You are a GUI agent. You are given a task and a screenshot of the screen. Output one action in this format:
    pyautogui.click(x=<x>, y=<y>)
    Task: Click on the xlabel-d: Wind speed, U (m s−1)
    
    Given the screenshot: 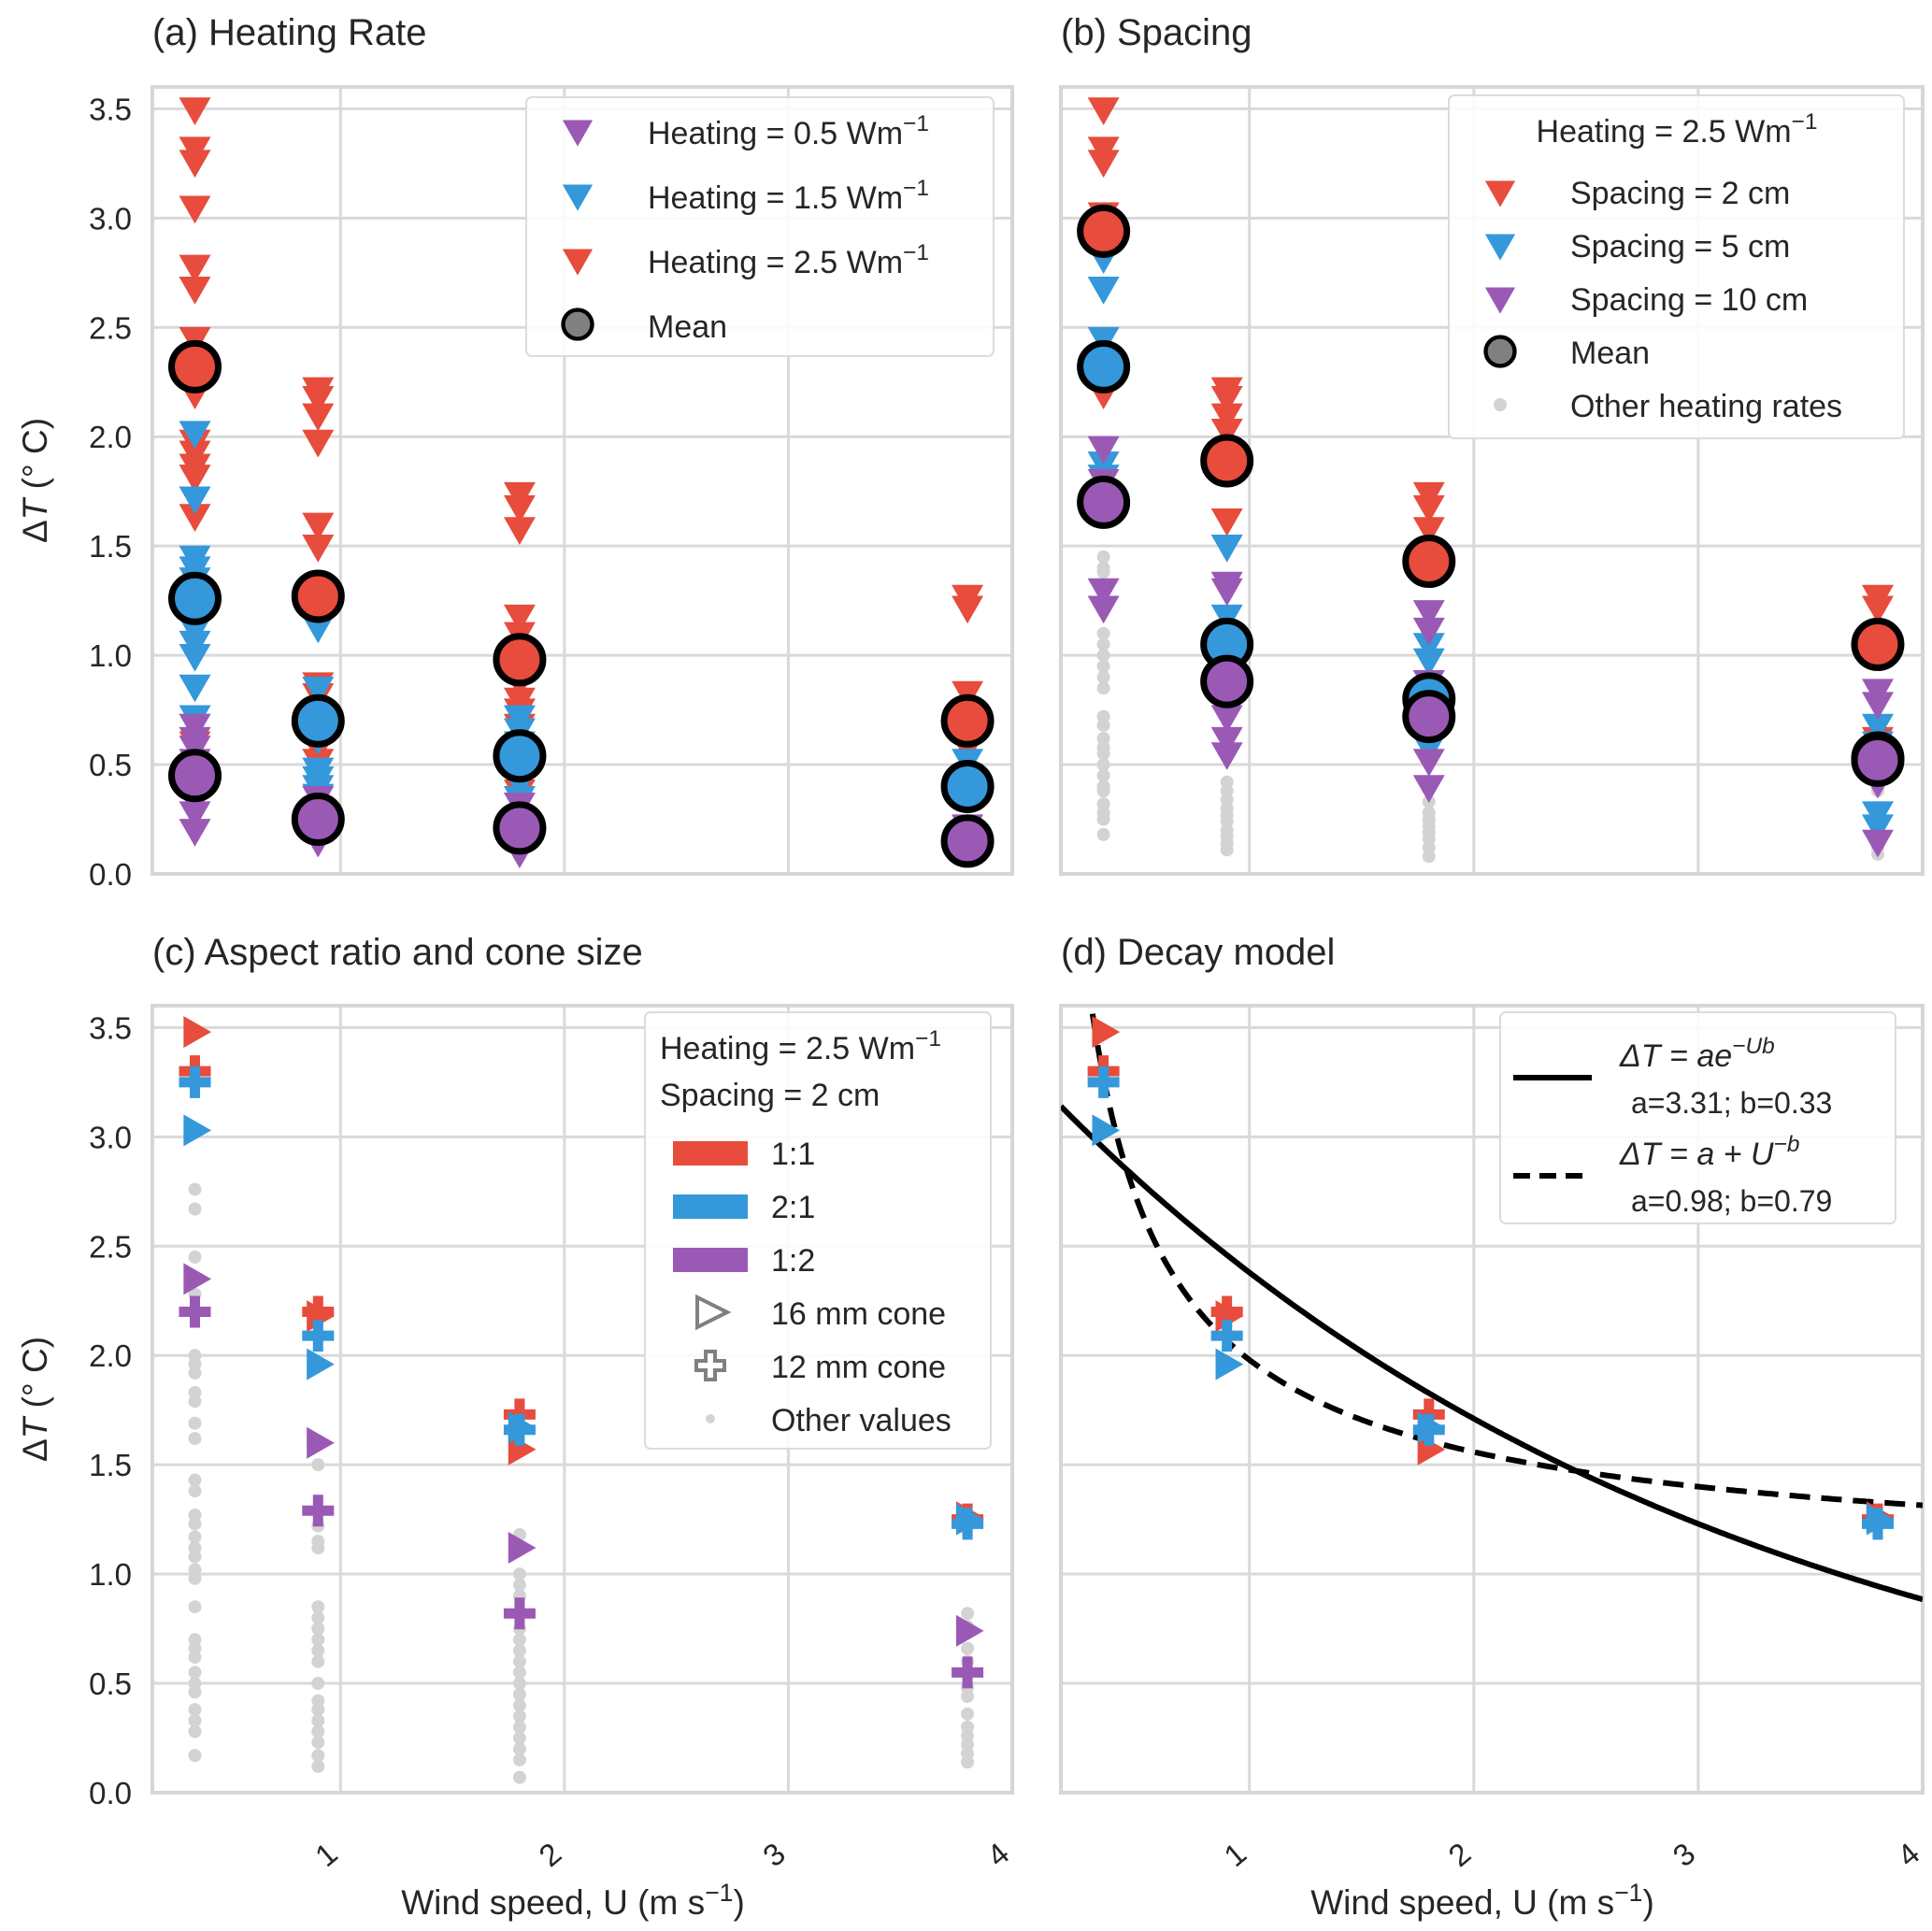 What is the action you would take?
    pyautogui.click(x=1482, y=1901)
    